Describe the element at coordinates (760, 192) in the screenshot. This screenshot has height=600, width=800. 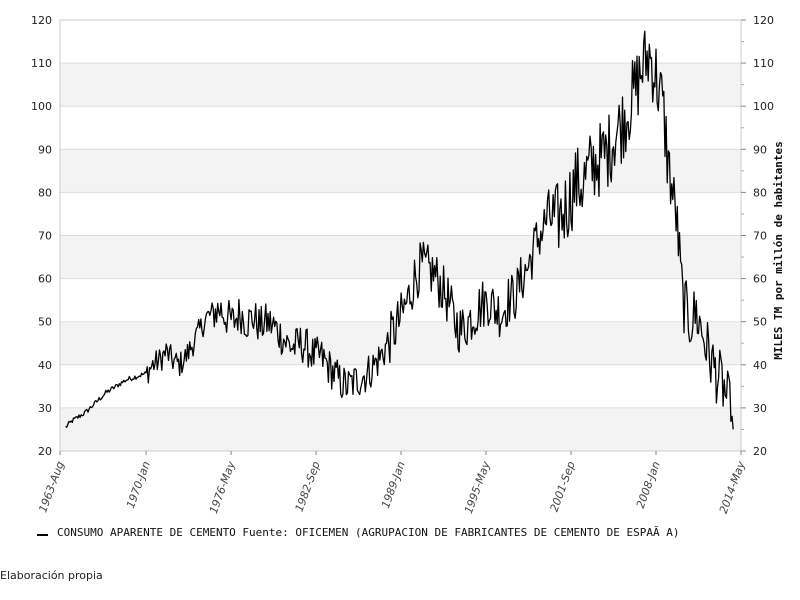
I see `y-tick-label-right: 80` at that location.